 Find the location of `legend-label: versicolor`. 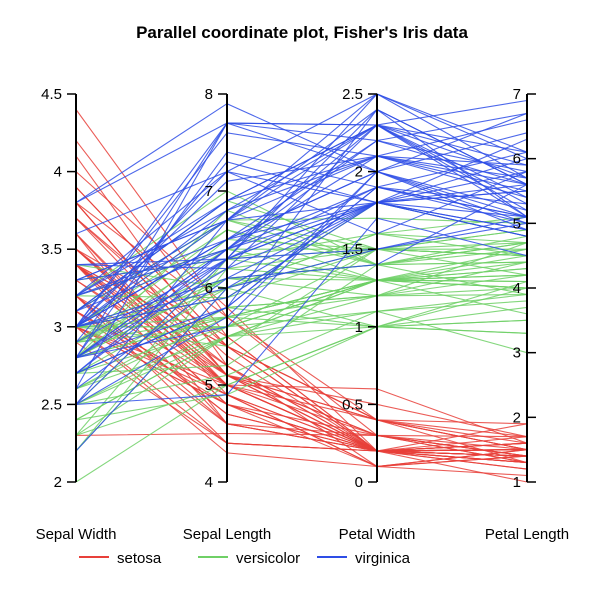

legend-label: versicolor is located at coordinates (268, 558).